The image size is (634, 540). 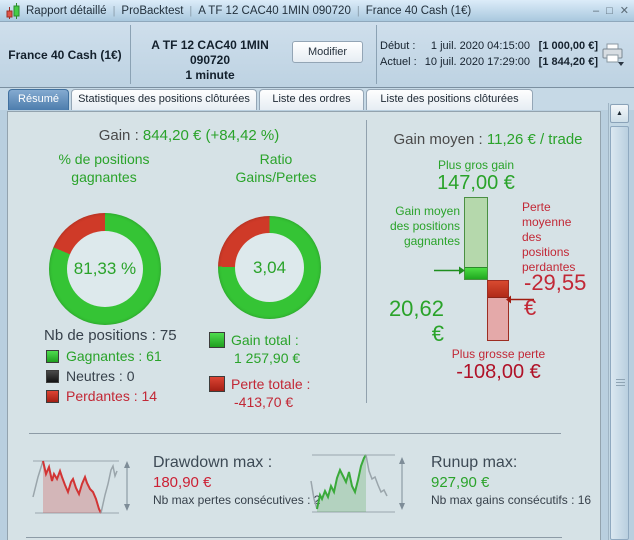 What do you see at coordinates (84, 488) in the screenshot?
I see `drawdown-sparkline` at bounding box center [84, 488].